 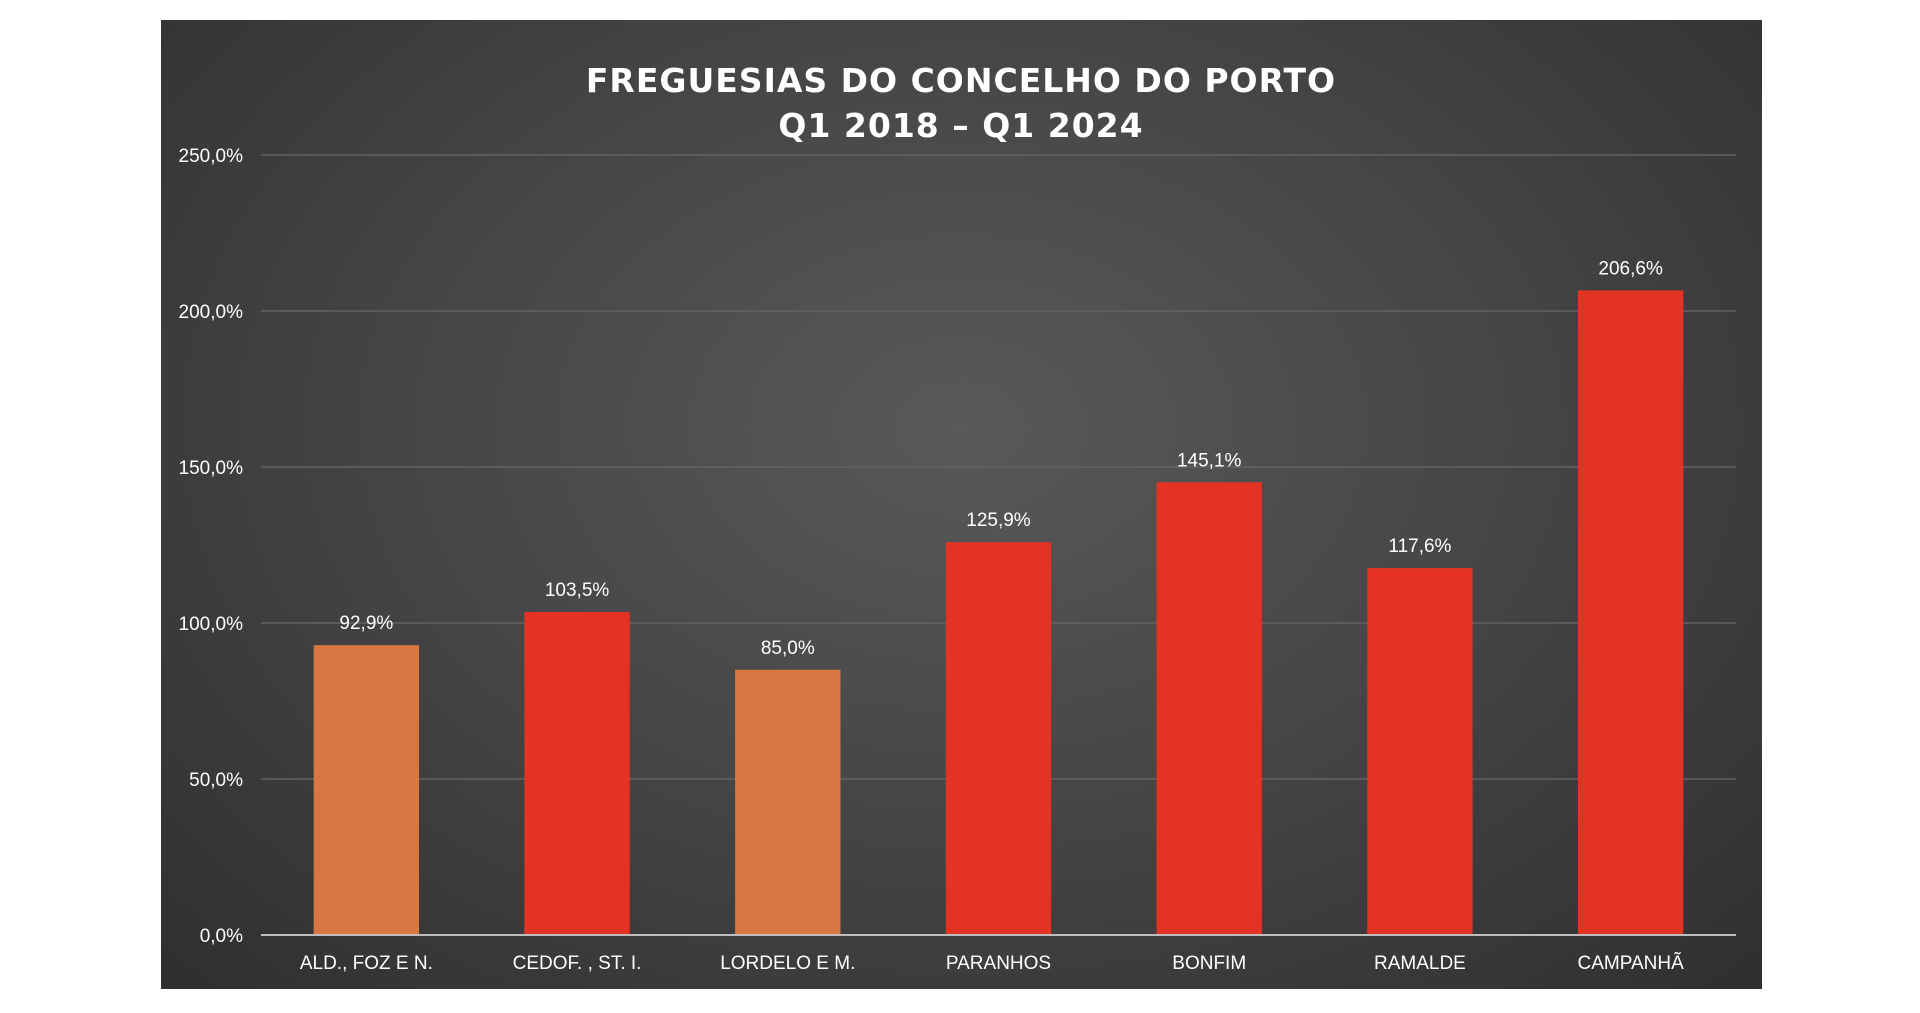 What do you see at coordinates (211, 312) in the screenshot?
I see `y-tick-label: 200,0%` at bounding box center [211, 312].